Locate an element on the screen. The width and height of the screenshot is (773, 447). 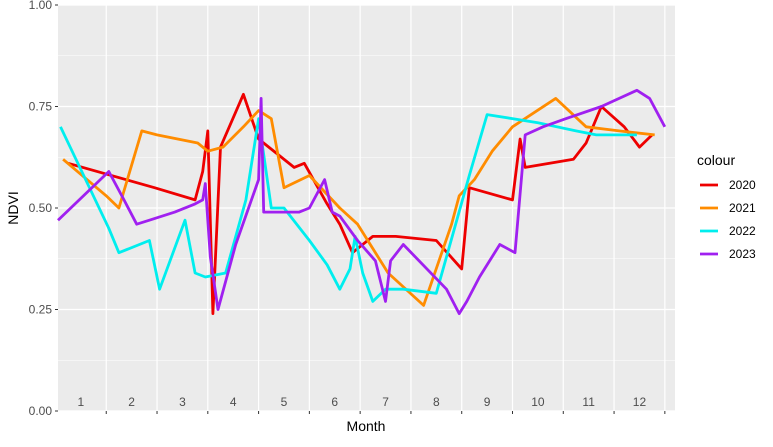
y-tick-label: 0.75 is located at coordinates (41, 107).